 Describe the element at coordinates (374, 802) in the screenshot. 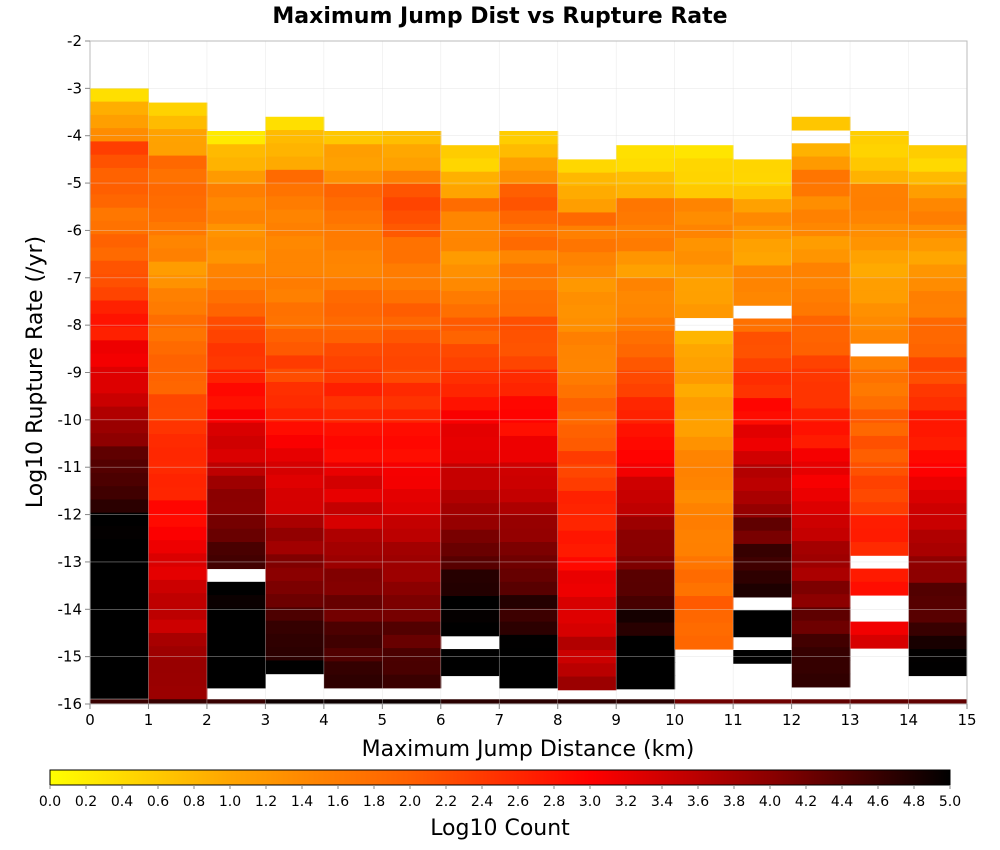

I see `colorbar-tick-label: 1.8` at that location.